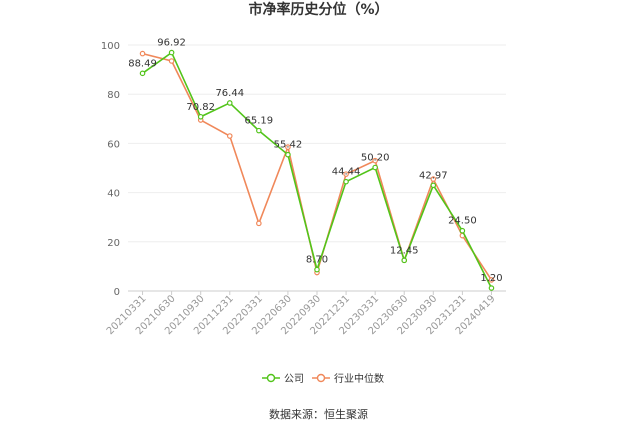  I want to click on data-label: 50.20, so click(375, 158).